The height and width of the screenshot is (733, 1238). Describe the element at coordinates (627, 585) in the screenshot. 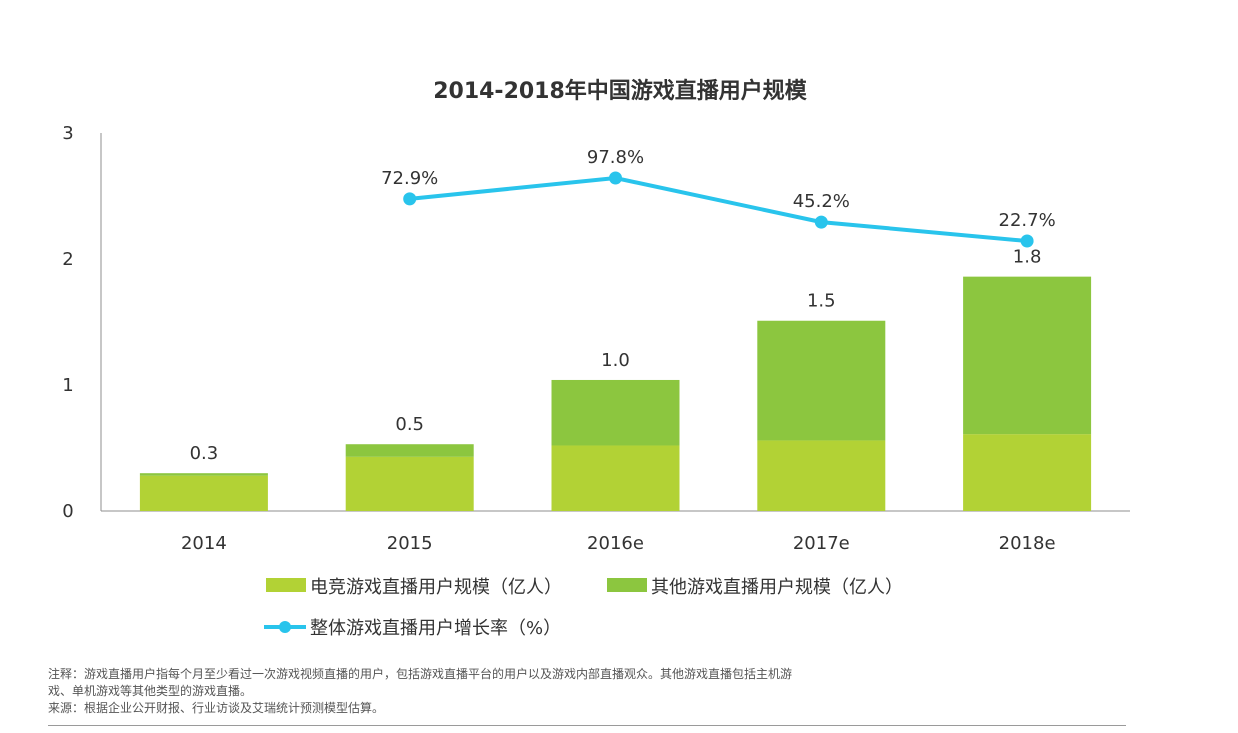

I see `legend-swatch-other` at that location.